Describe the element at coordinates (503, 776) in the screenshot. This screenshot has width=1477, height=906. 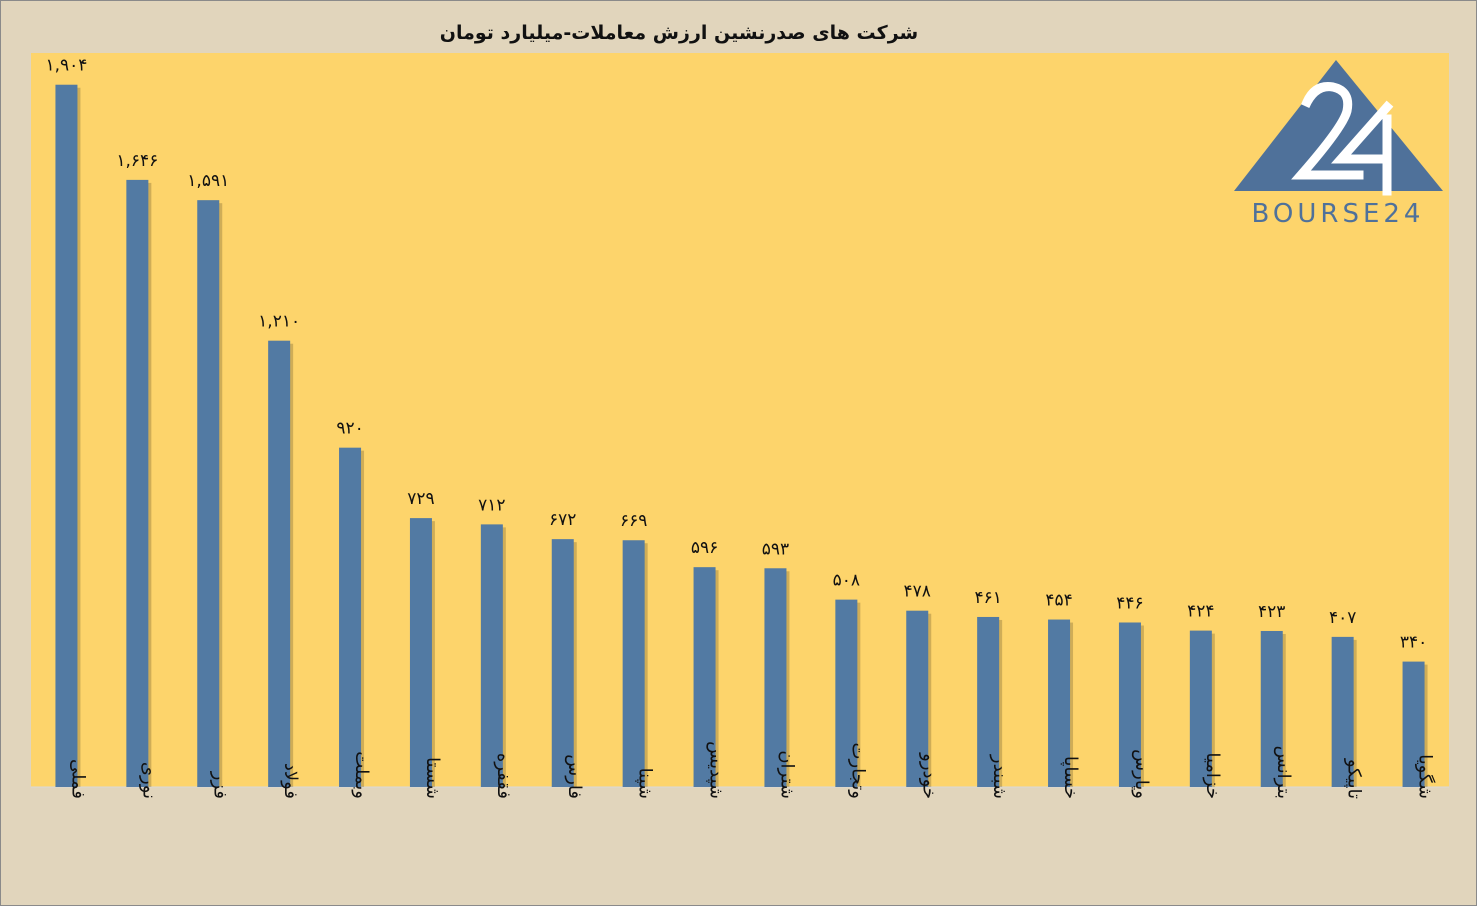
I see `category-label-7: فقفره` at that location.